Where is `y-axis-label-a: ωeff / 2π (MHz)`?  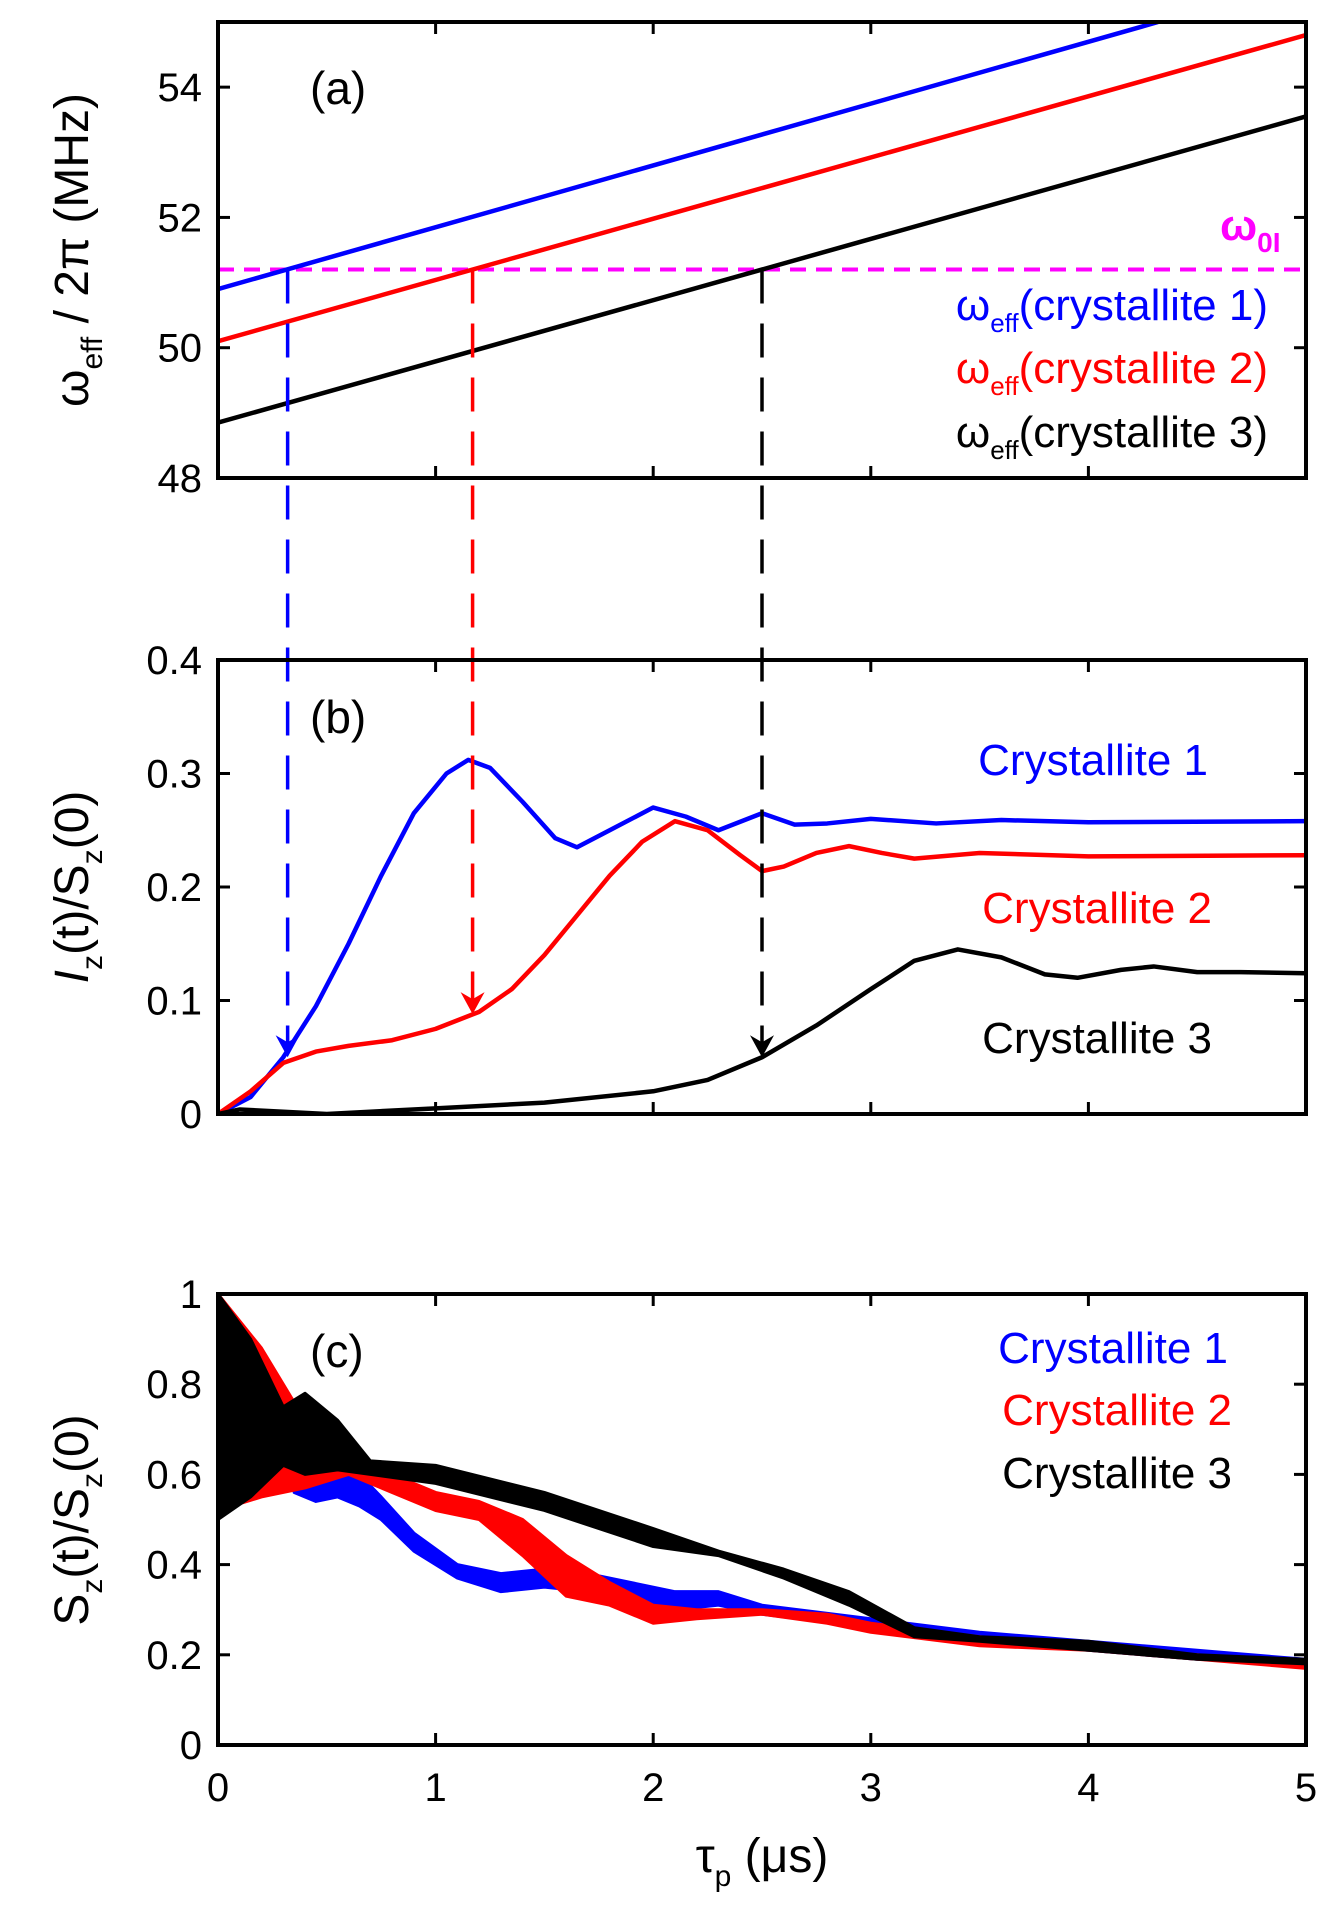 y-axis-label-a: ωeff / 2π (MHz) is located at coordinates (77, 250).